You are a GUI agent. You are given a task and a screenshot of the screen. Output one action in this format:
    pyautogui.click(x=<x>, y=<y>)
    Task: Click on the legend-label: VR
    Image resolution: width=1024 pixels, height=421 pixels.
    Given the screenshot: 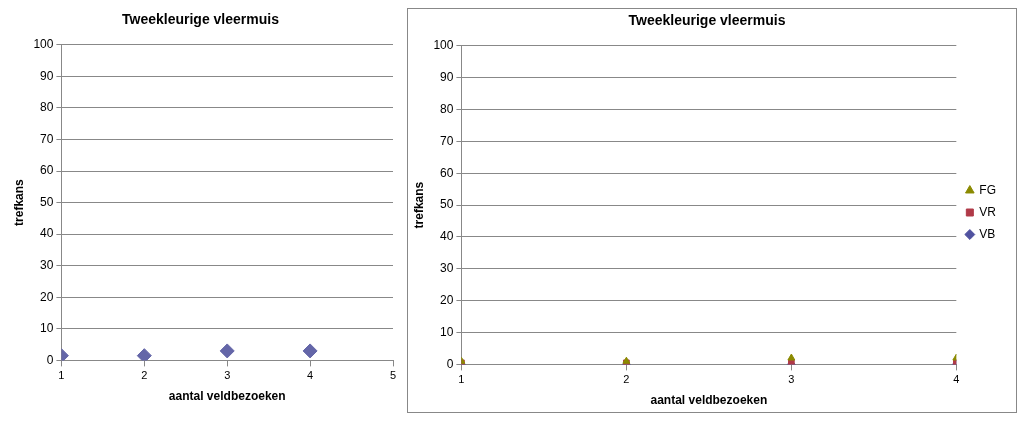 What is the action you would take?
    pyautogui.click(x=988, y=211)
    